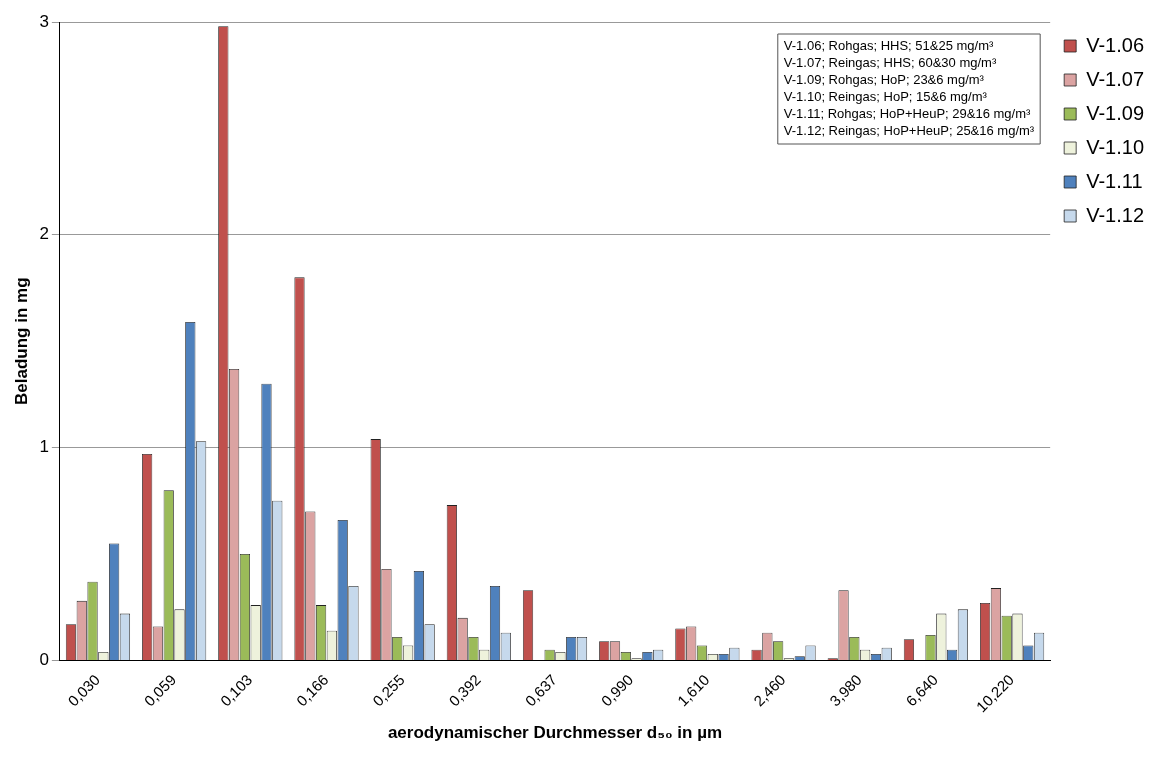  Describe the element at coordinates (890, 63) in the screenshot. I see `annotation: V-1.07; Reingas; HHS; 60&30 mg/m³` at that location.